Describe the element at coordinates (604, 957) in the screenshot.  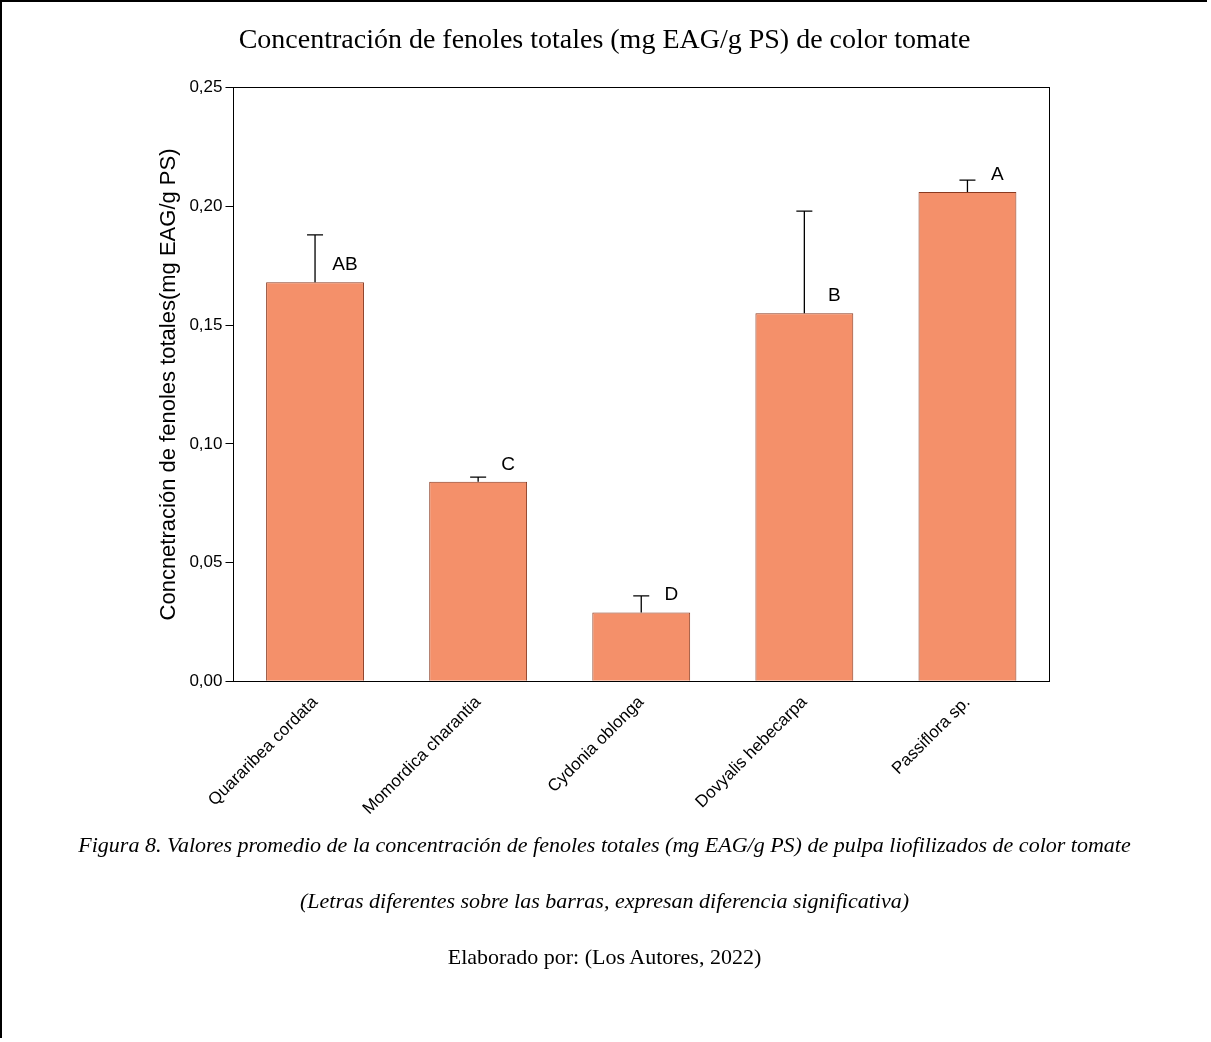
I see `text: Elaborado por: (Los Autores, 2022)` at that location.